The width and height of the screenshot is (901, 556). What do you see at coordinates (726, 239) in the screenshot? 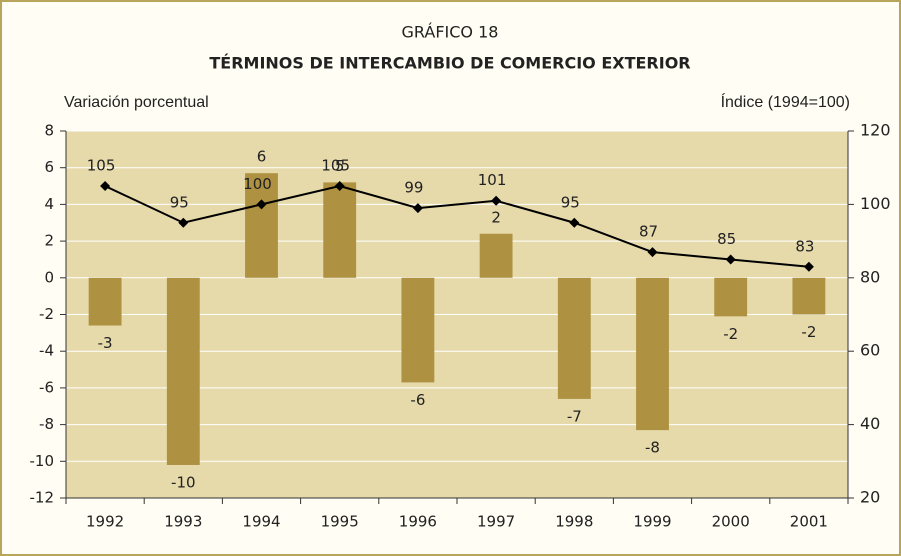
I see `line-value-label: 85` at bounding box center [726, 239].